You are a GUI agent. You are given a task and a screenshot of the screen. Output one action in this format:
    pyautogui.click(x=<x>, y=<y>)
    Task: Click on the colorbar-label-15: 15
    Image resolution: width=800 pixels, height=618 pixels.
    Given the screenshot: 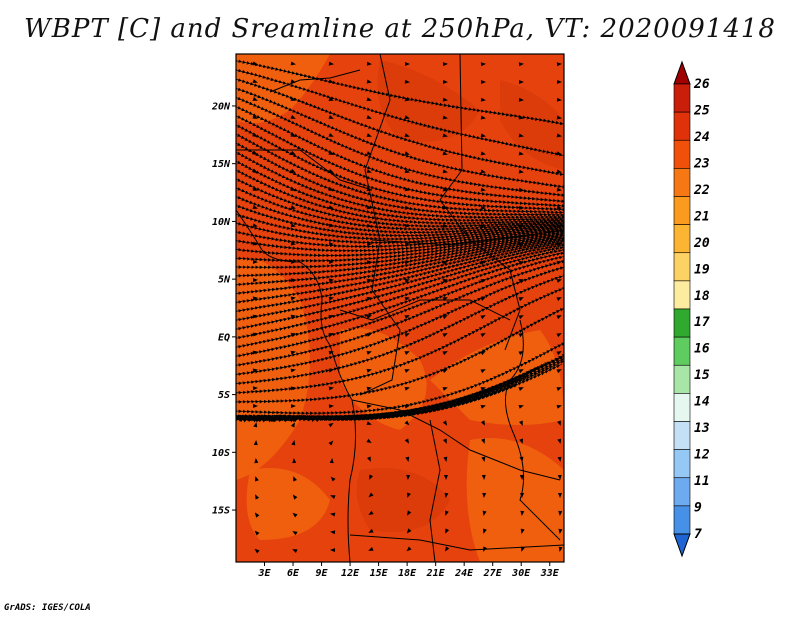 What is the action you would take?
    pyautogui.click(x=702, y=375)
    